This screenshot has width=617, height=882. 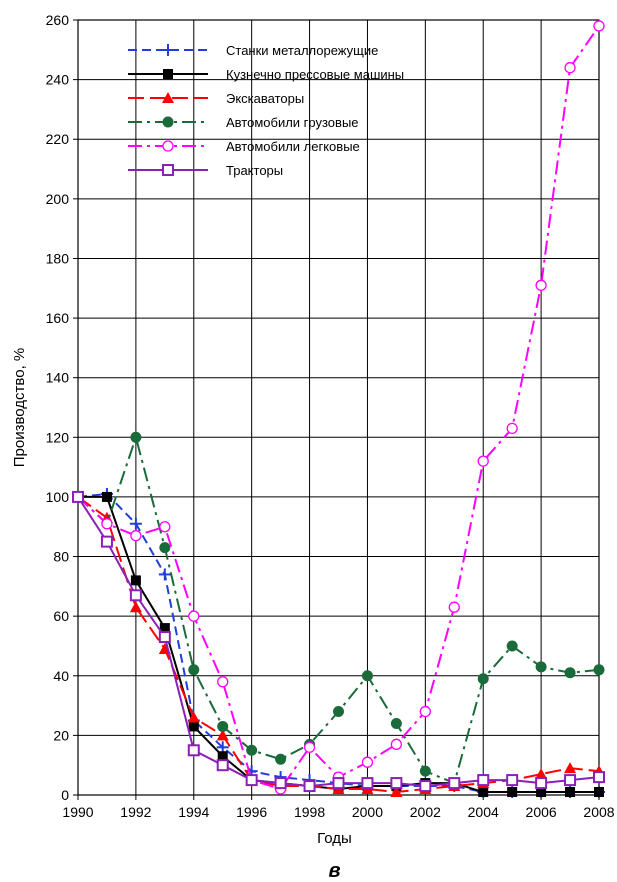 I want to click on y-tick-label: 60, so click(x=61, y=616).